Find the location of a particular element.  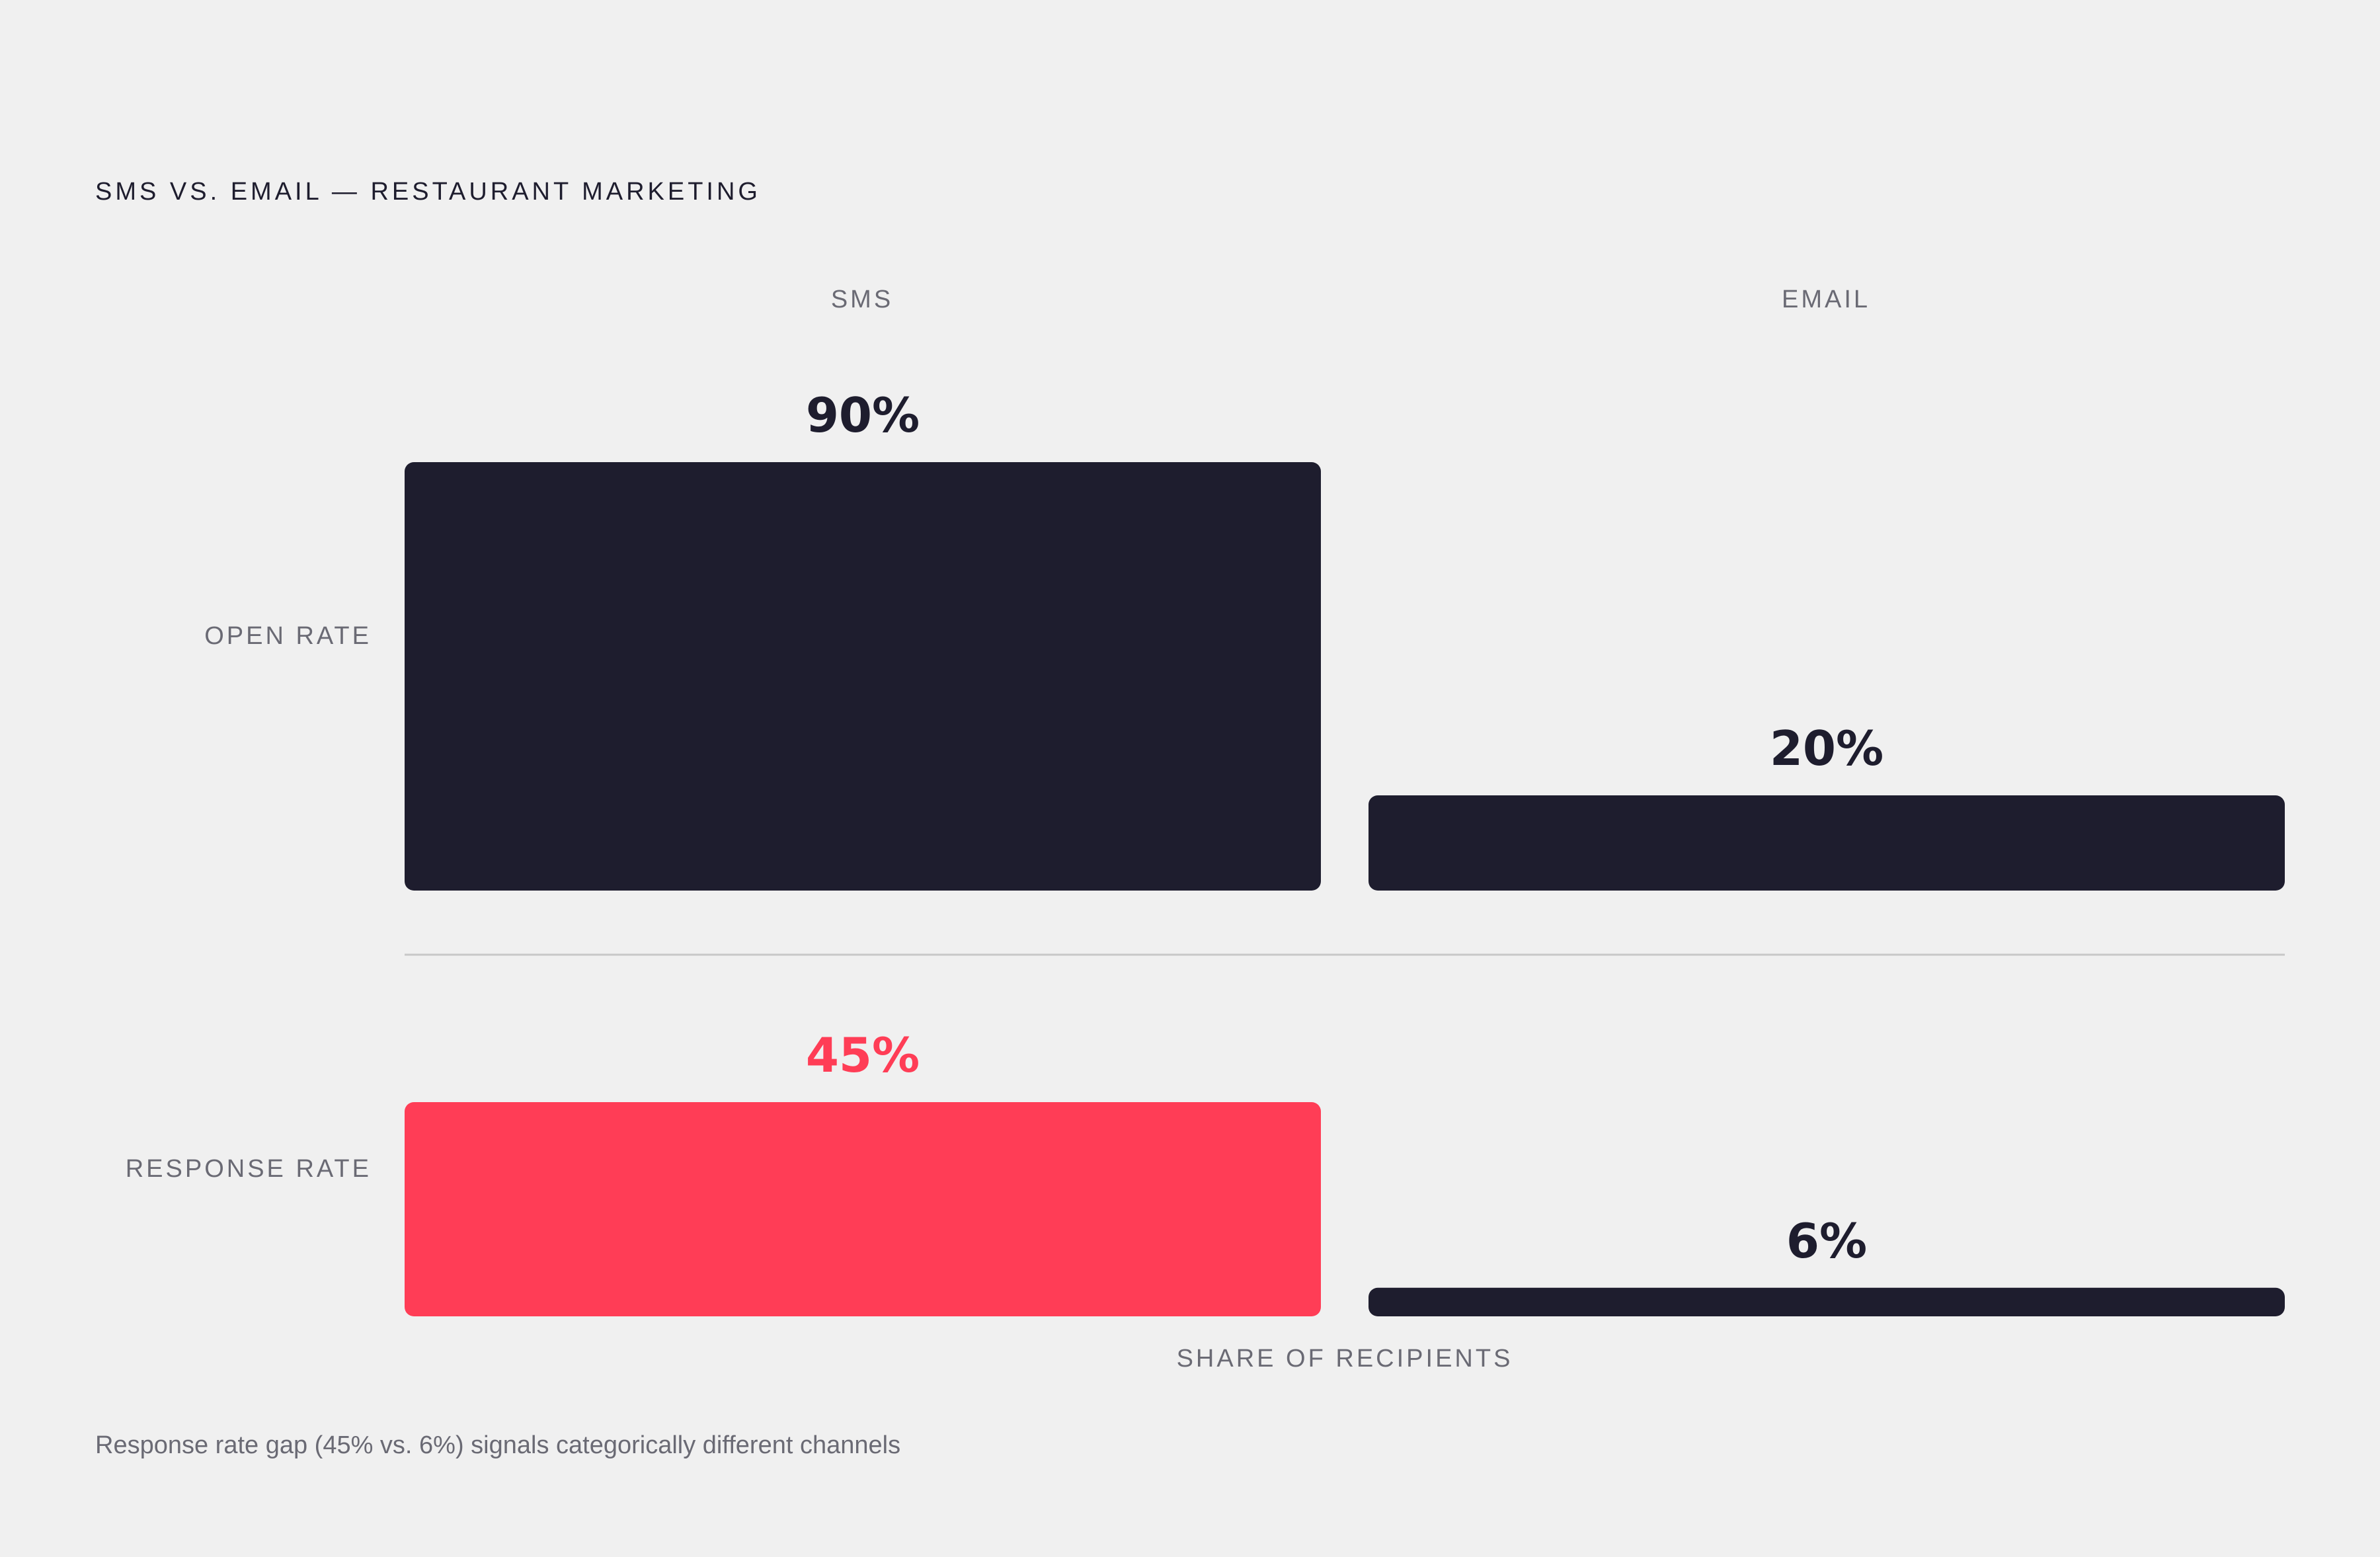

bar-response-rate-email is located at coordinates (1826, 1301).